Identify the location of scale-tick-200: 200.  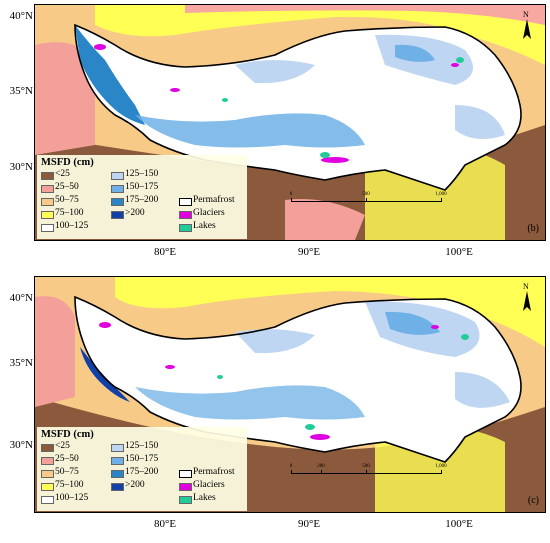
(321, 466).